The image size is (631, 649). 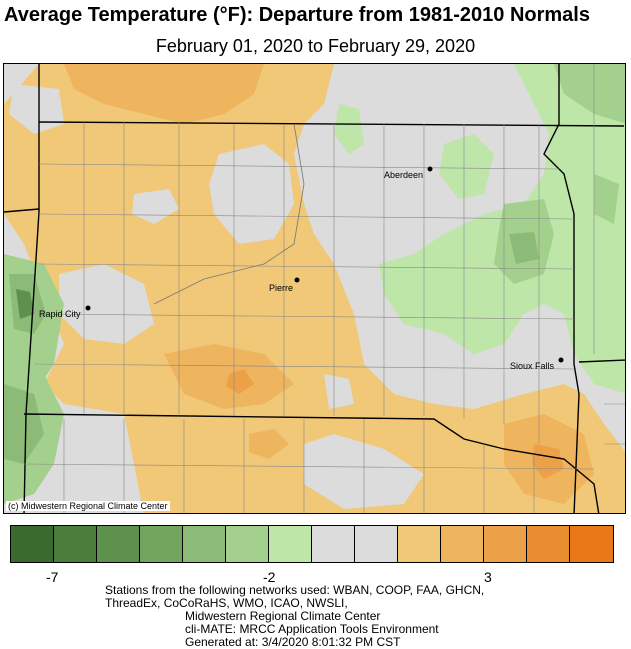 What do you see at coordinates (297, 280) in the screenshot?
I see `pierre-dot` at bounding box center [297, 280].